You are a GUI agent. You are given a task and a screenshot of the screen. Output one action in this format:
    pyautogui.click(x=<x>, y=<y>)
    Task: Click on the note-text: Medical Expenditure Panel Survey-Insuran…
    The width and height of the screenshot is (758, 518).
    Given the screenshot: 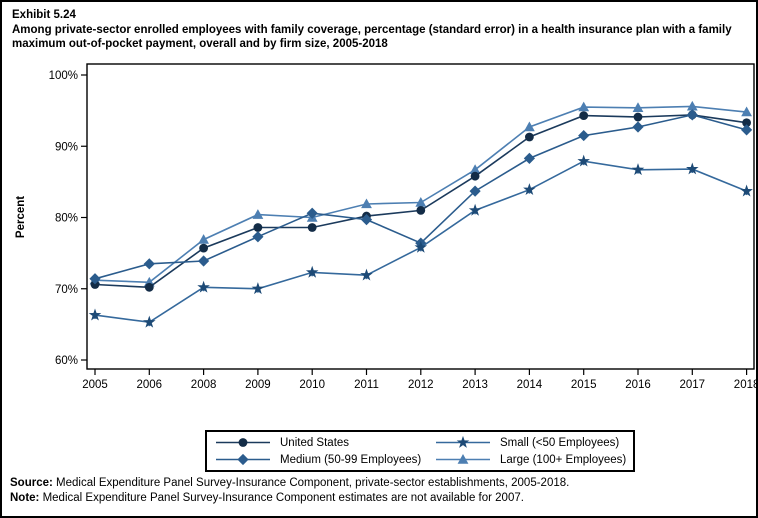 What is the action you would take?
    pyautogui.click(x=281, y=498)
    